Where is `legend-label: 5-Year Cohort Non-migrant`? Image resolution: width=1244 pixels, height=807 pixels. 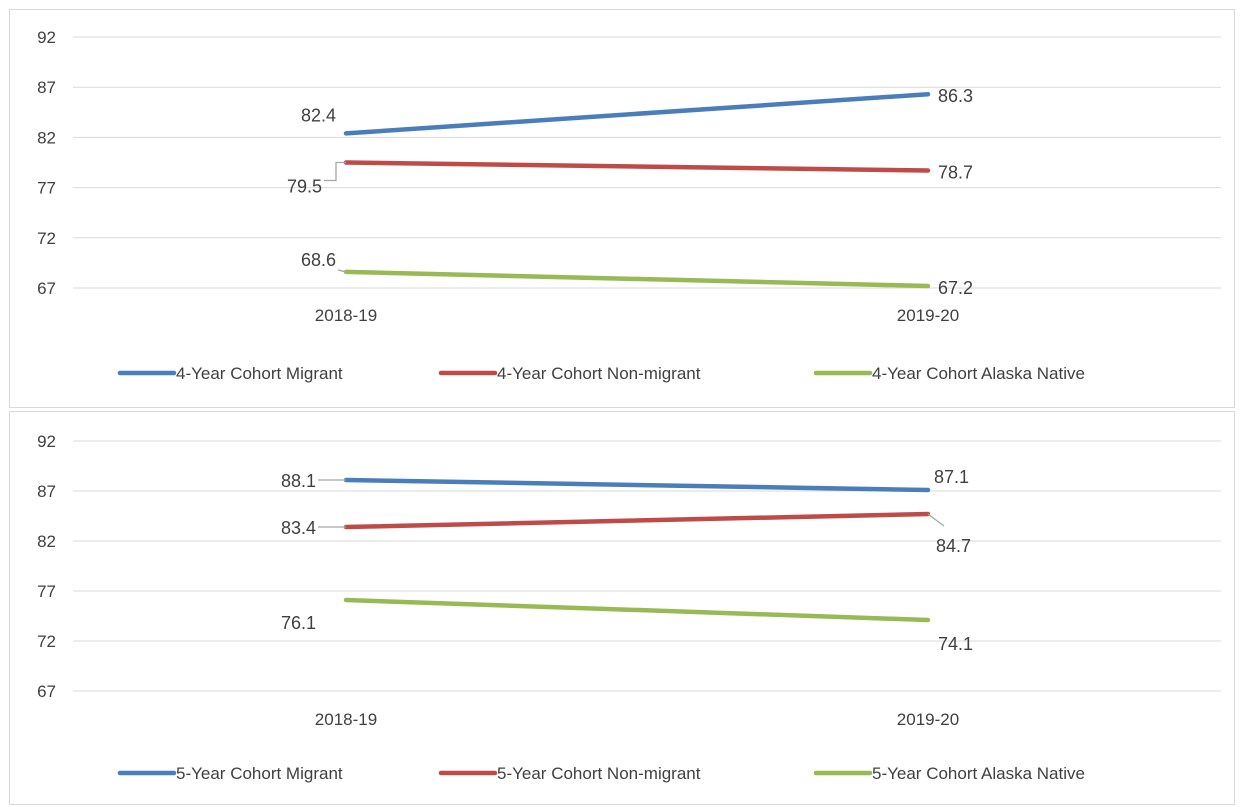 legend-label: 5-Year Cohort Non-migrant is located at coordinates (599, 773).